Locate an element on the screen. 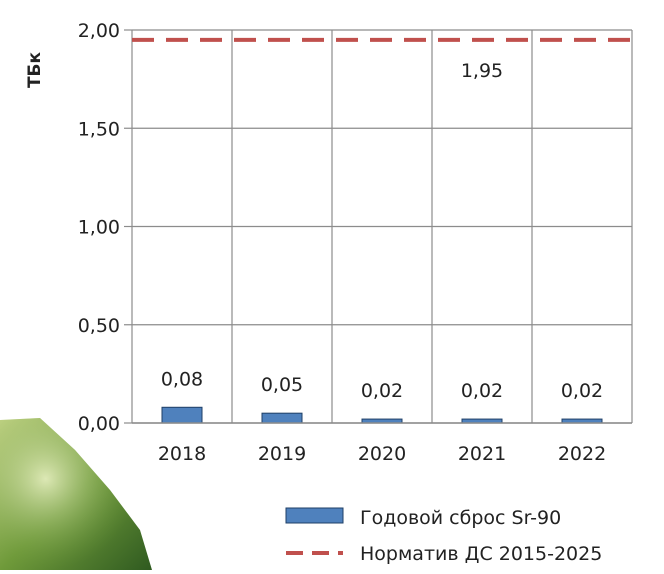 The image size is (664, 574). x-tick-label: 2018 is located at coordinates (182, 454).